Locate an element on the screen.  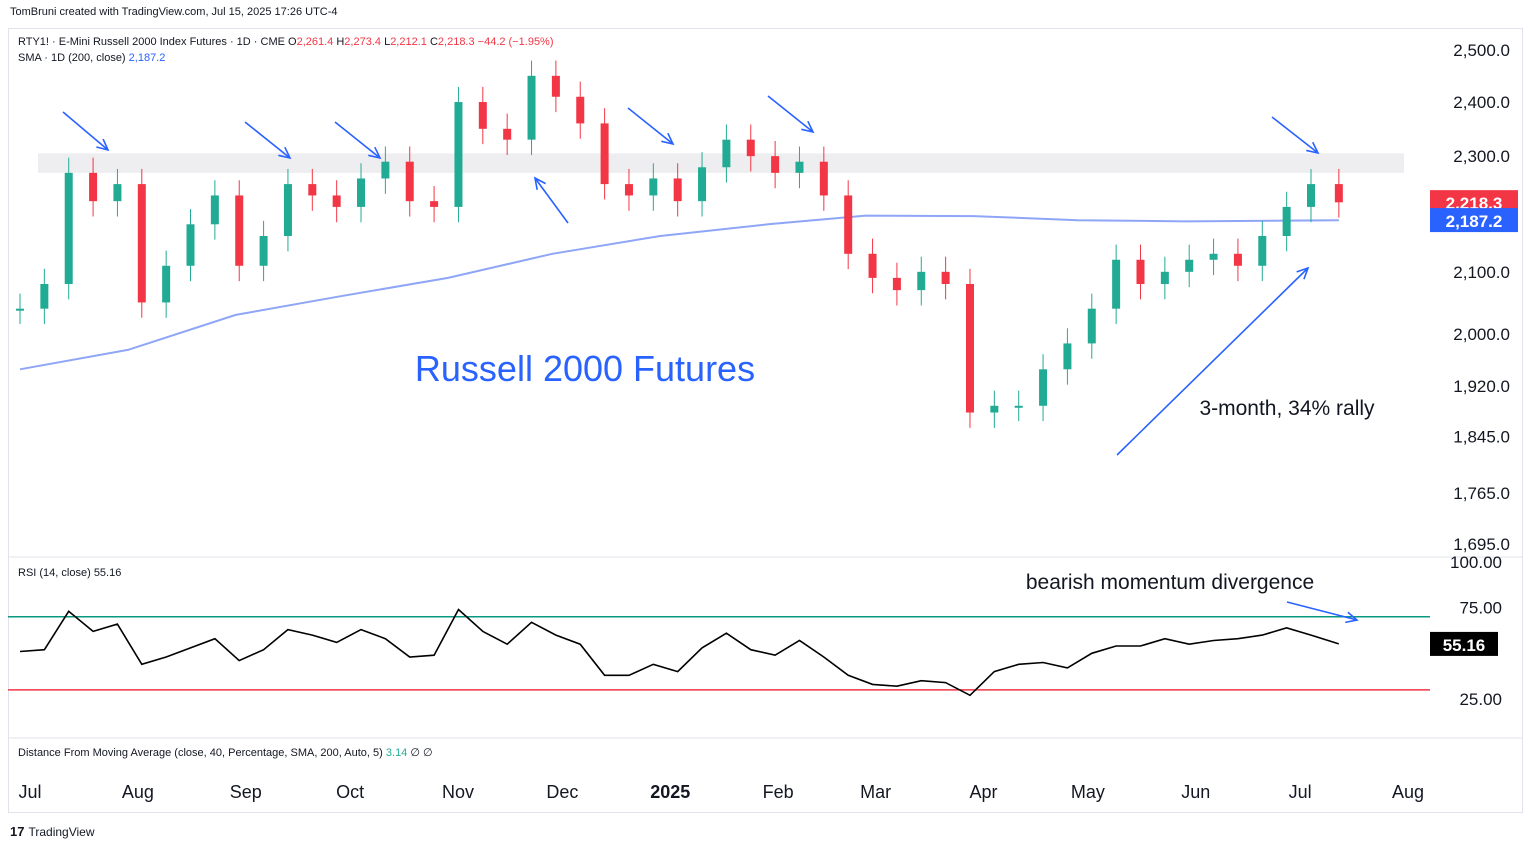
price-axis-tick: 2,300.0 is located at coordinates (1481, 156).